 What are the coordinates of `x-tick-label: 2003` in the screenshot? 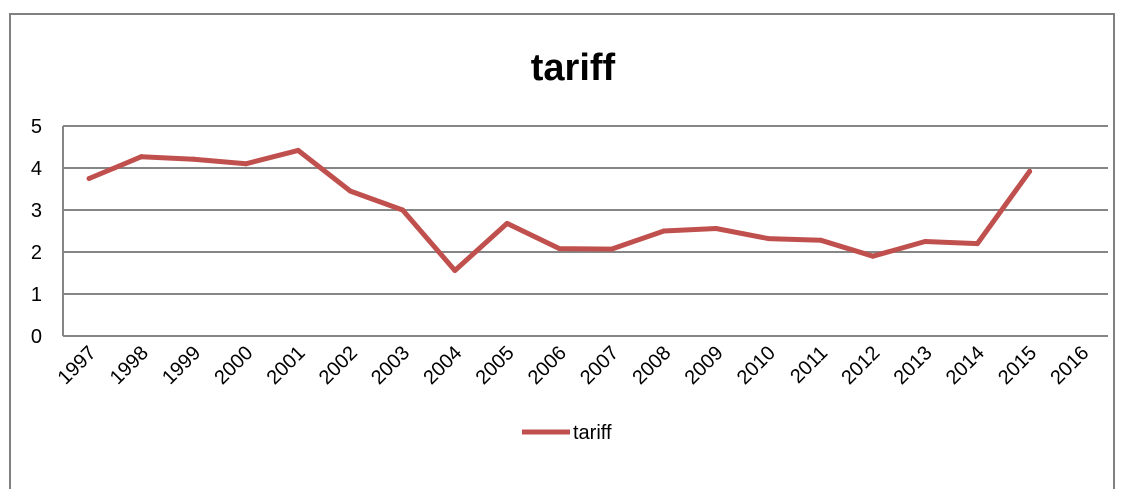 It's located at (390, 365).